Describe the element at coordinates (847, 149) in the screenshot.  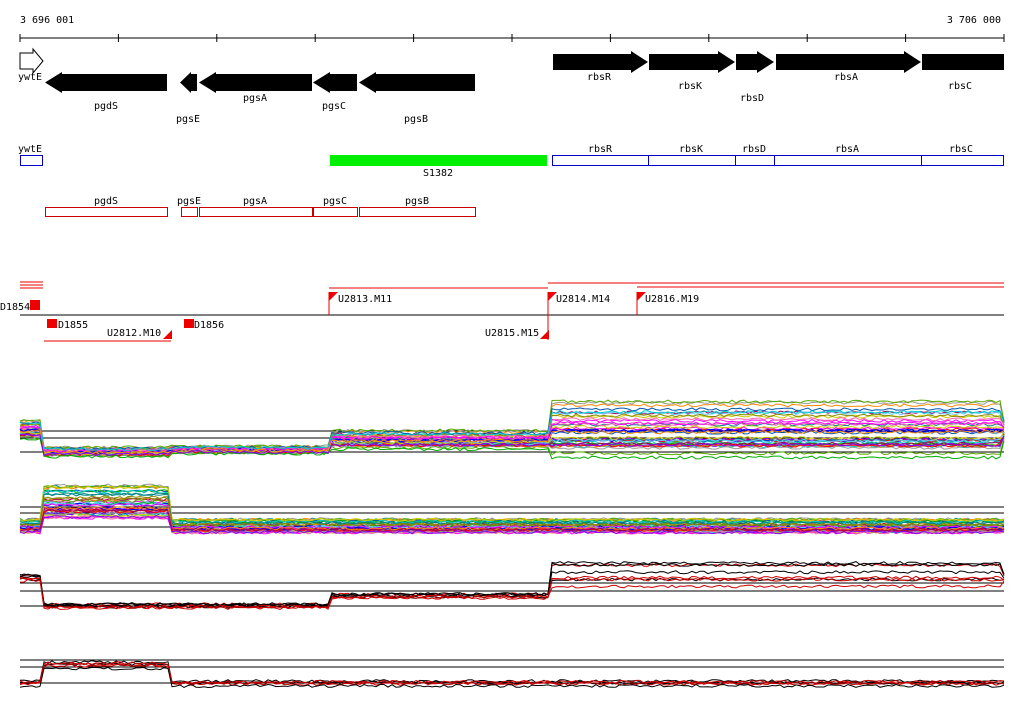
I see `blue-box-label-rbsA: rbsA` at that location.